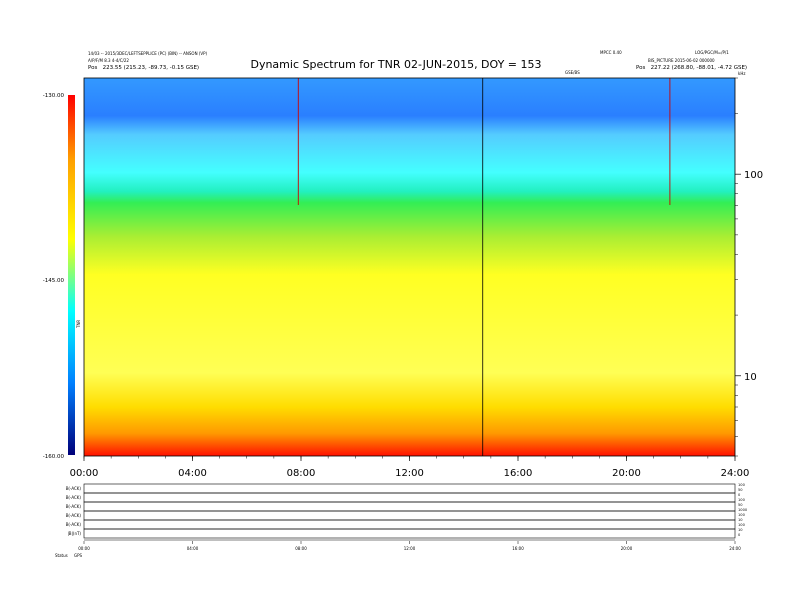  What do you see at coordinates (627, 548) in the screenshot?
I see `subpanel-x-label: 20:00` at bounding box center [627, 548].